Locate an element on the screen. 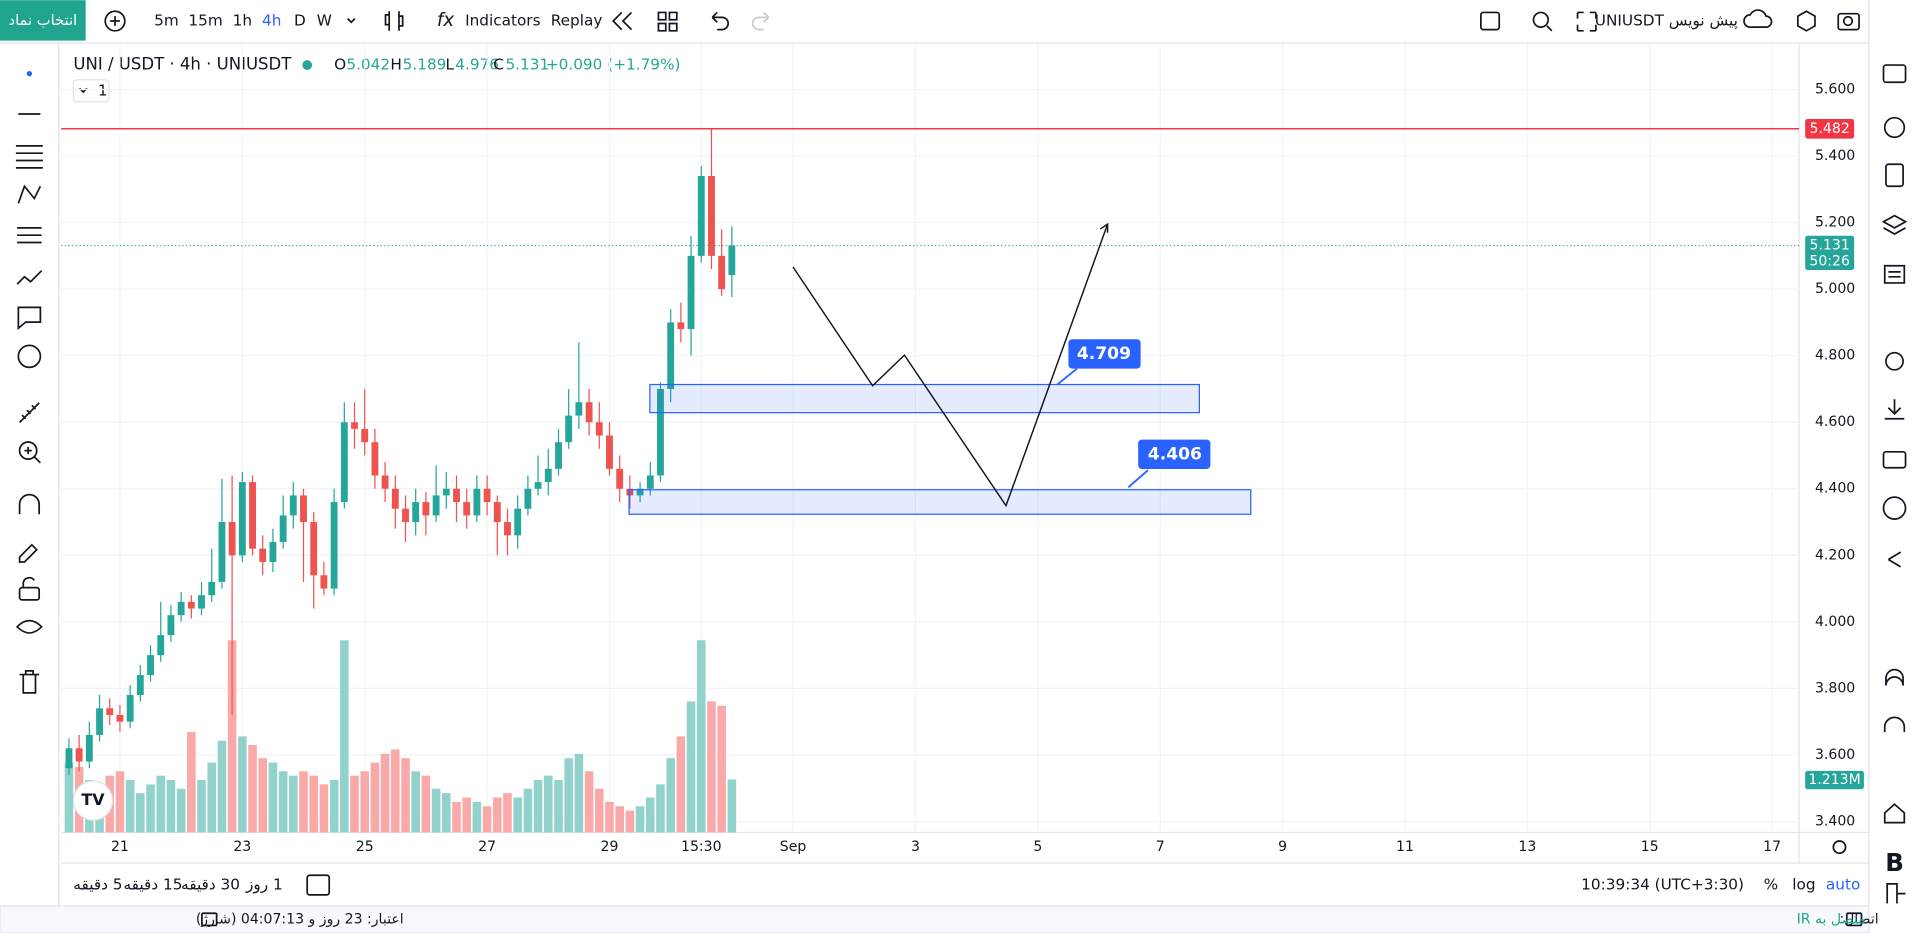 The height and width of the screenshot is (933, 1919). x-tick-label: 3 is located at coordinates (915, 847).